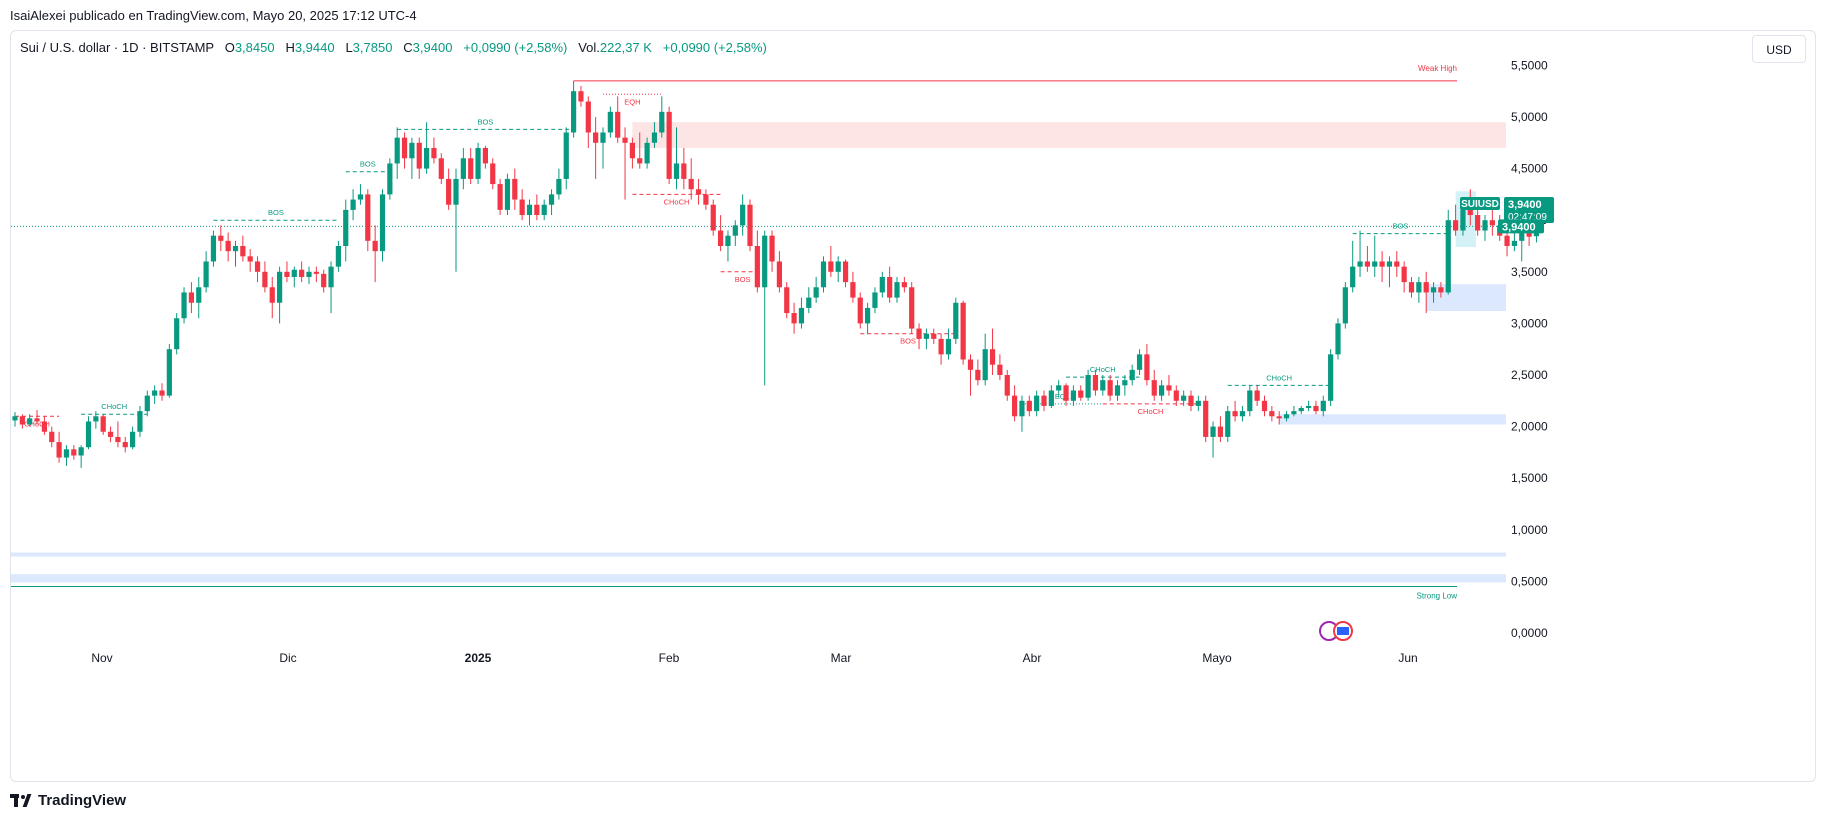  Describe the element at coordinates (276, 212) in the screenshot. I see `structure-label-2: BOS` at that location.